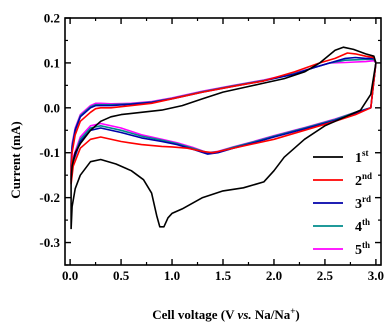 The height and width of the screenshot is (322, 387). I want to click on y-tick-label: -0.2, so click(49, 197).